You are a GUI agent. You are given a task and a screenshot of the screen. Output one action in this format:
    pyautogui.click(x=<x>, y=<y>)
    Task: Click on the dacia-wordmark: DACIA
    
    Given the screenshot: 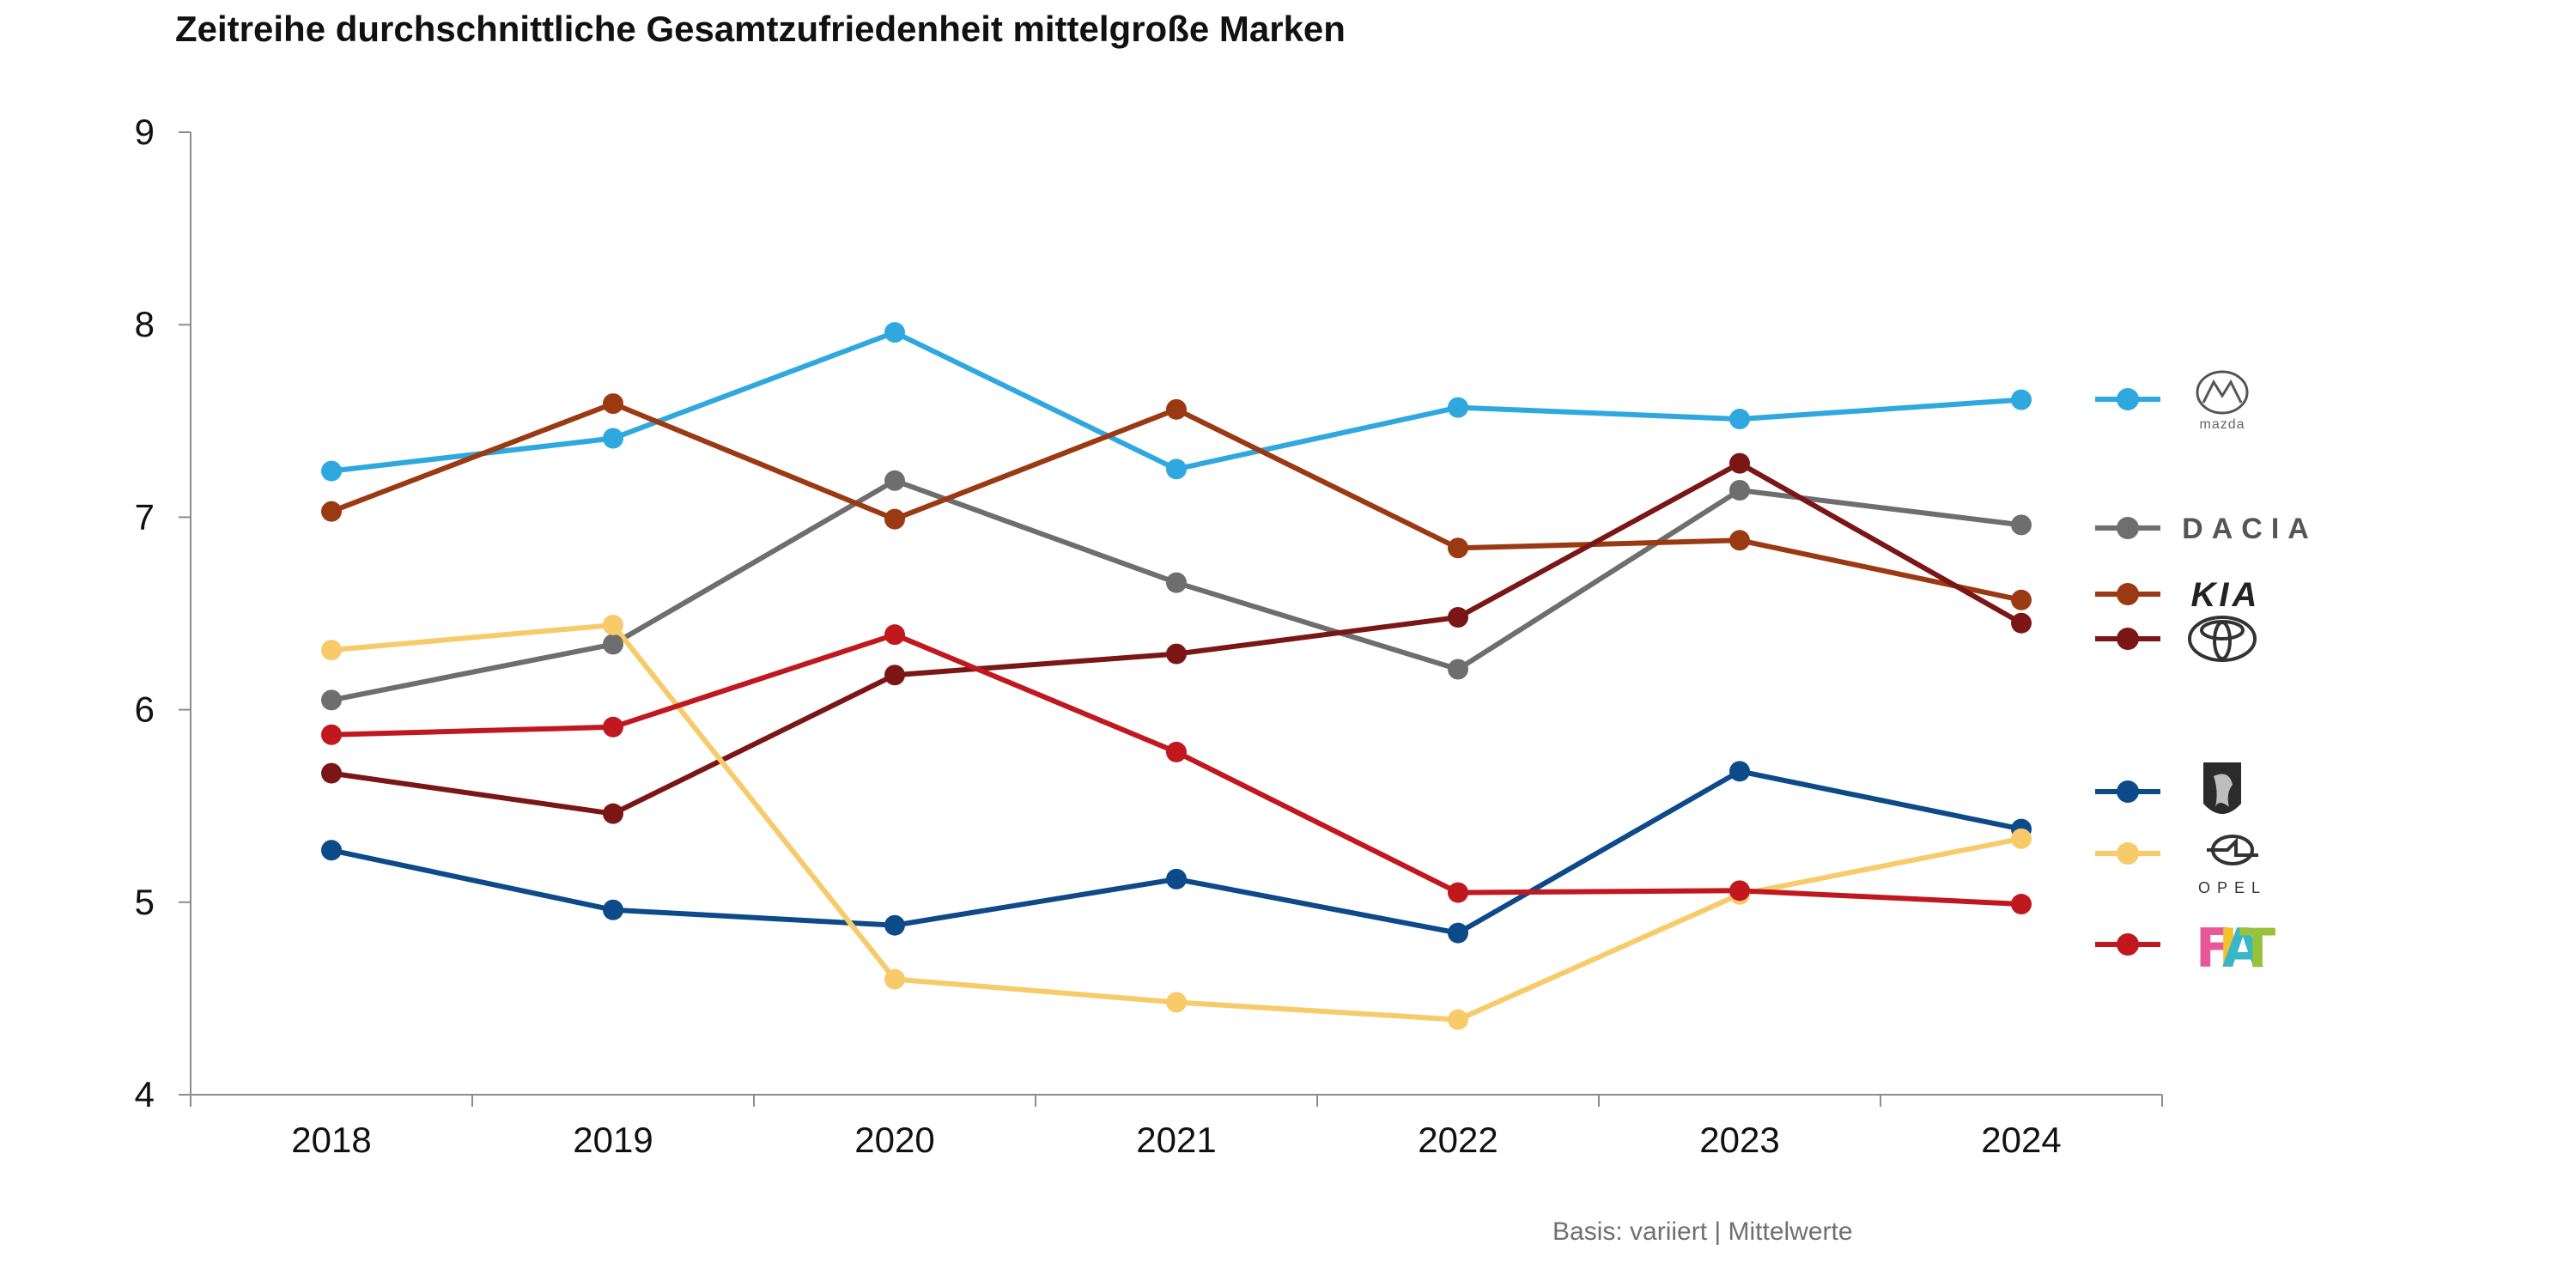 What is the action you would take?
    pyautogui.click(x=2250, y=529)
    